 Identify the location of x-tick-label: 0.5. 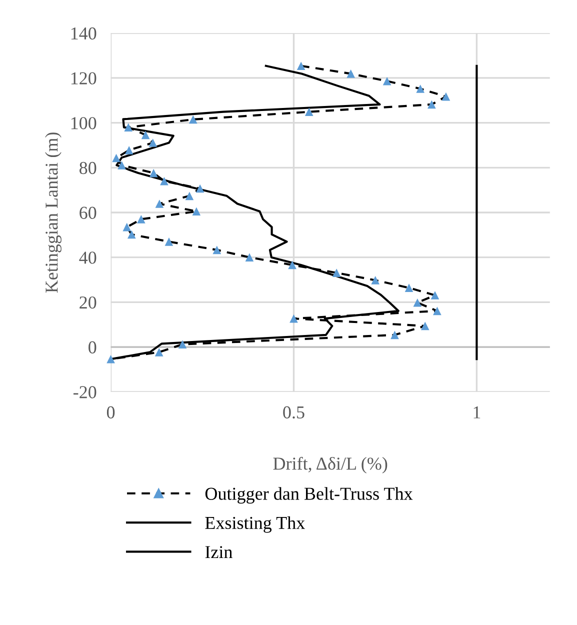
(293, 412).